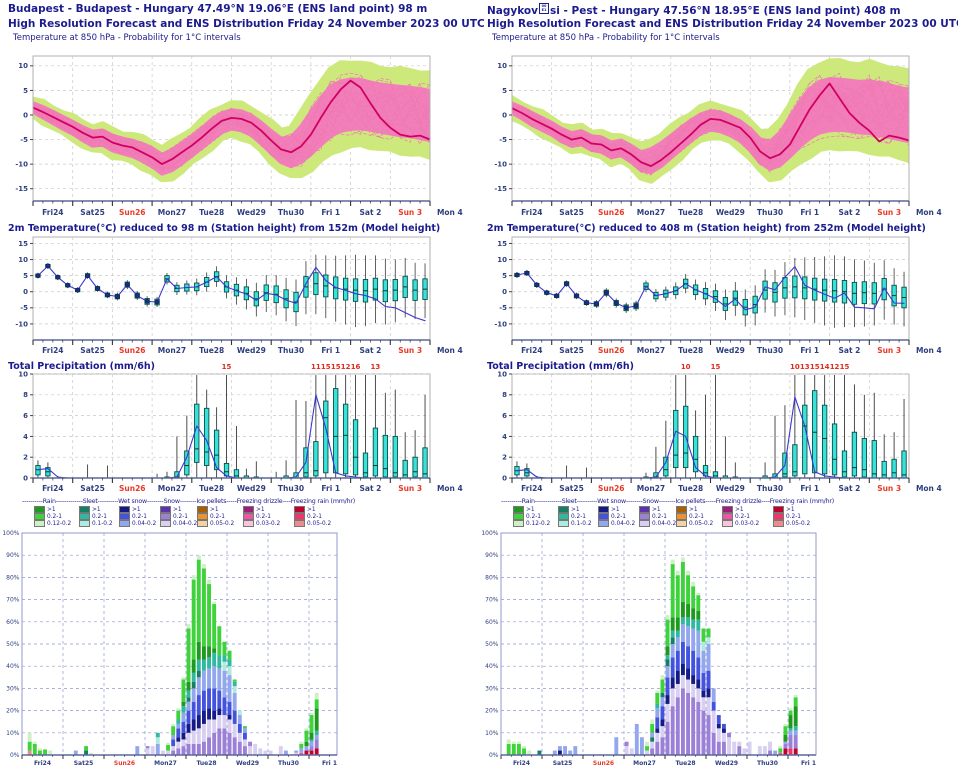 The image size is (958, 768). I want to click on axis-label: 5, so click(504, 276).